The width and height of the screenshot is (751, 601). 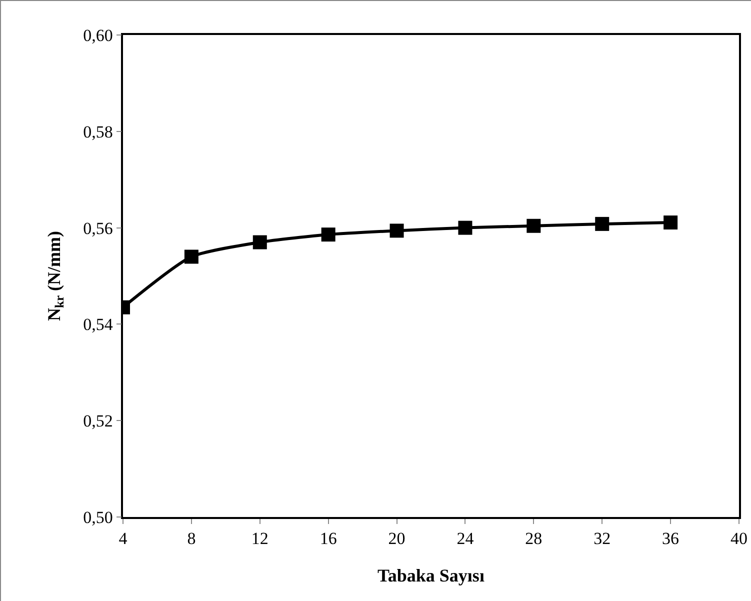 I want to click on x-tick-label: 32, so click(x=602, y=538).